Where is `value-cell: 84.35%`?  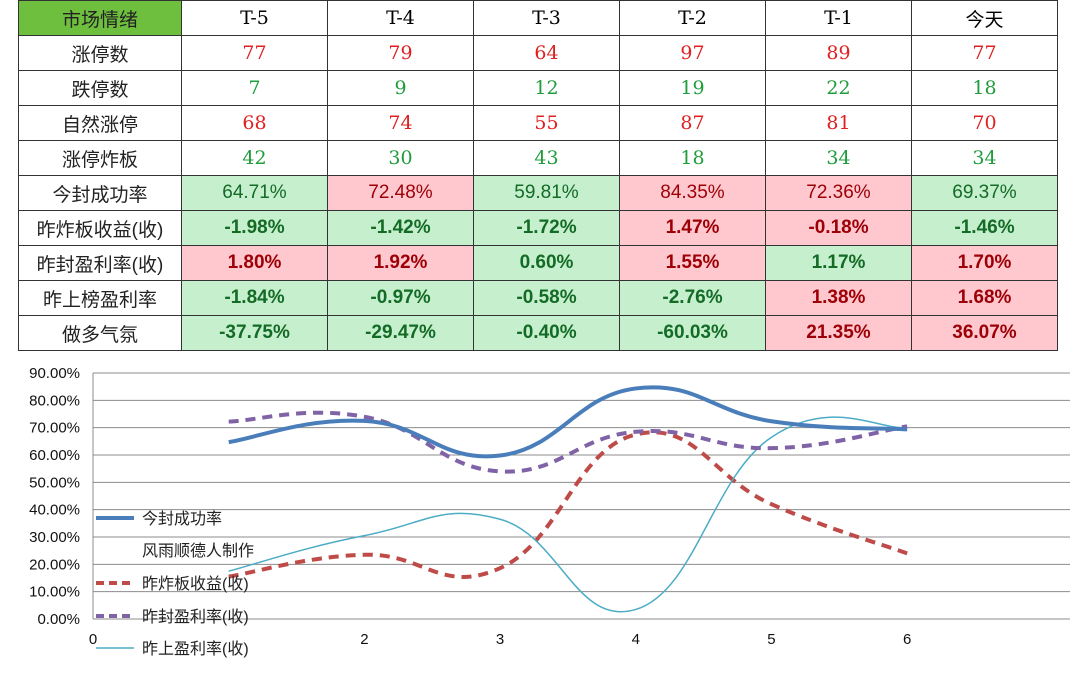
value-cell: 84.35% is located at coordinates (692, 193).